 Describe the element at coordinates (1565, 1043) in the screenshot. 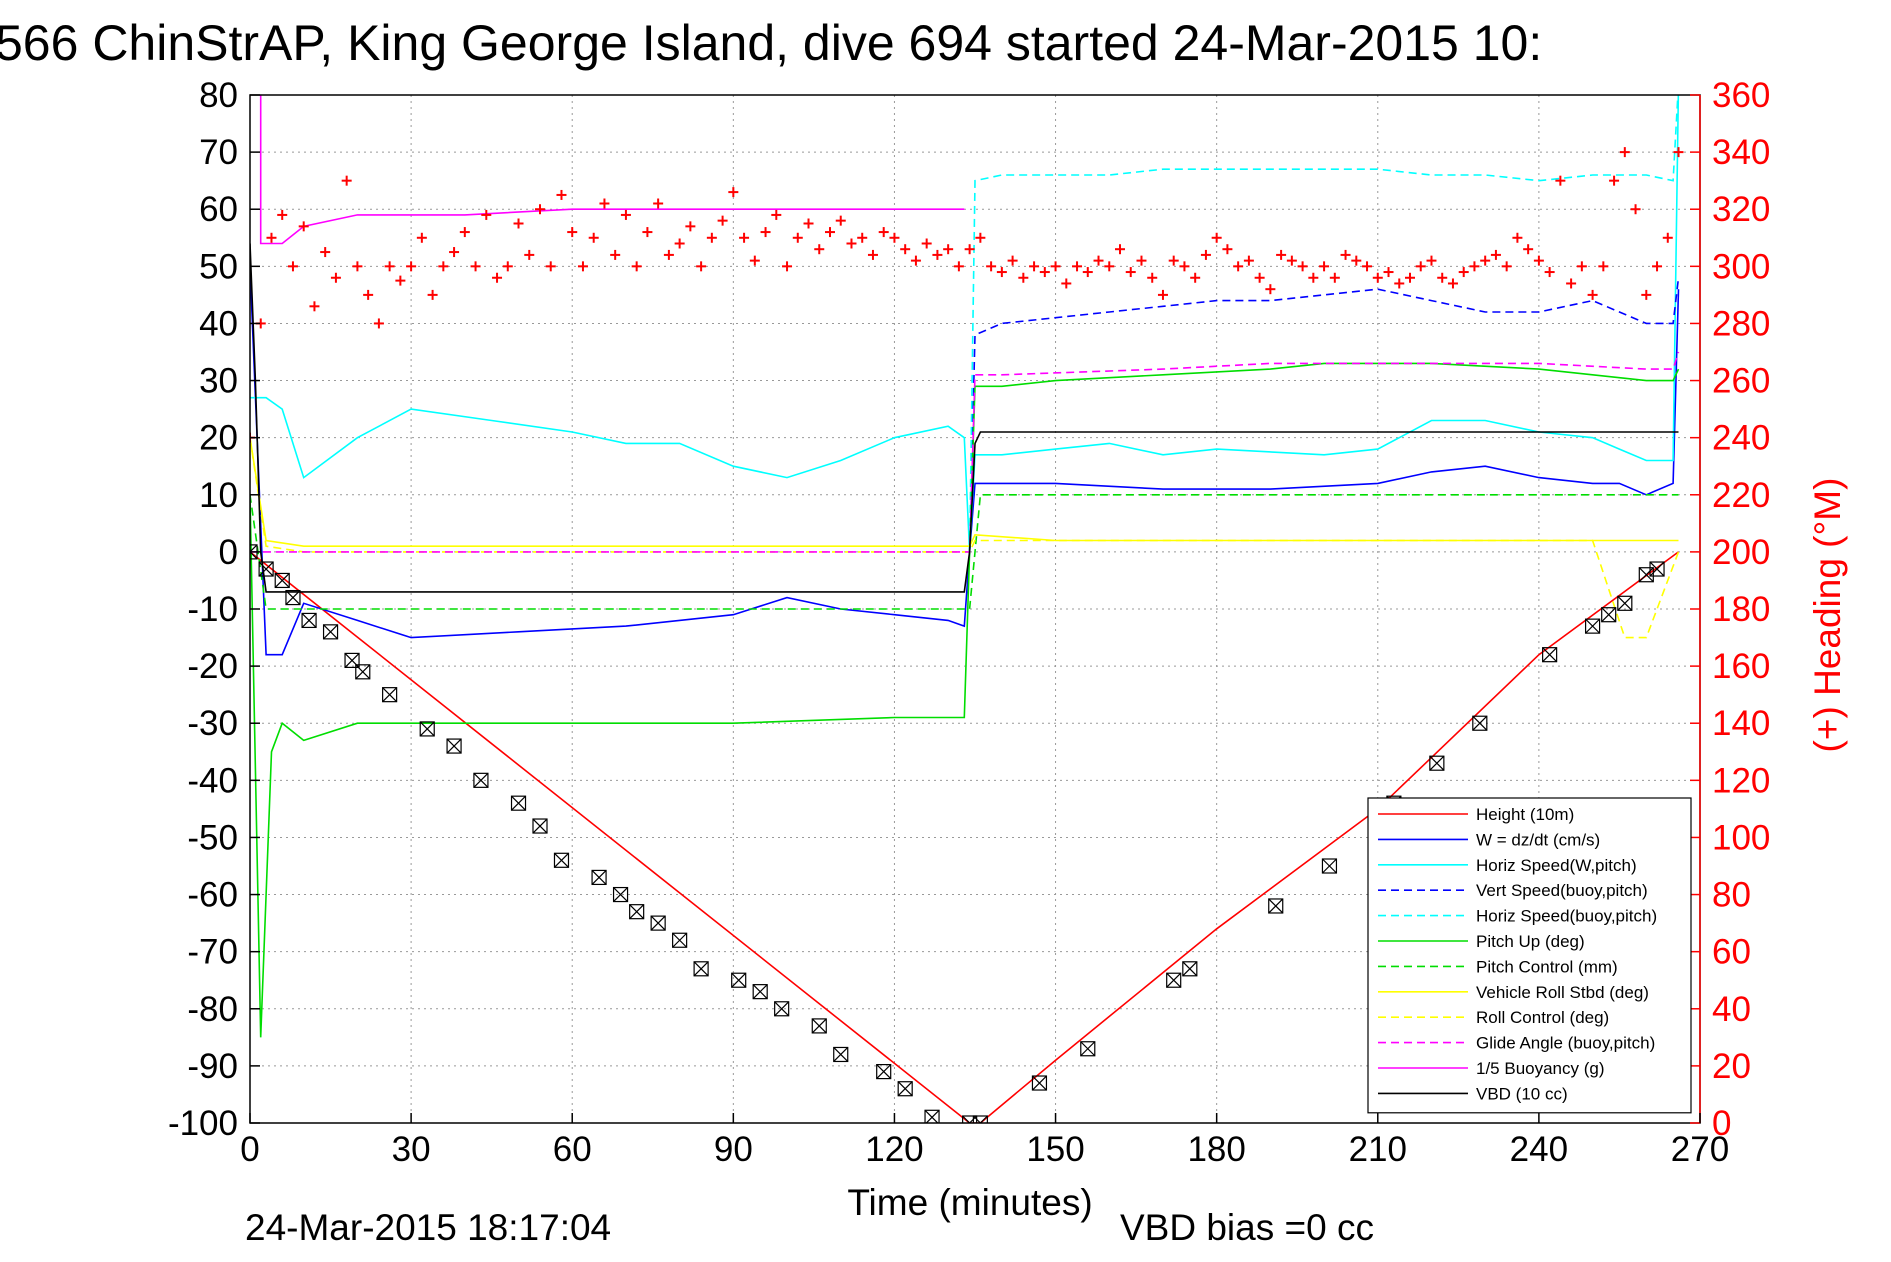

I see `legend-entry-label: Glide Angle (buoy,pitch)` at that location.